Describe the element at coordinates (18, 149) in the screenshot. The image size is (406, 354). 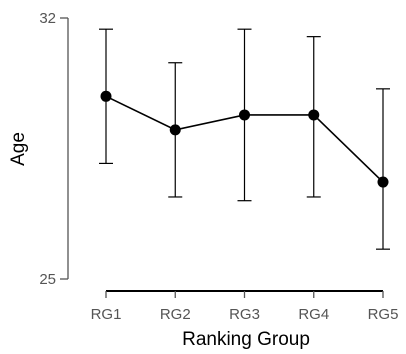
I see `y-axis-title: Age` at that location.